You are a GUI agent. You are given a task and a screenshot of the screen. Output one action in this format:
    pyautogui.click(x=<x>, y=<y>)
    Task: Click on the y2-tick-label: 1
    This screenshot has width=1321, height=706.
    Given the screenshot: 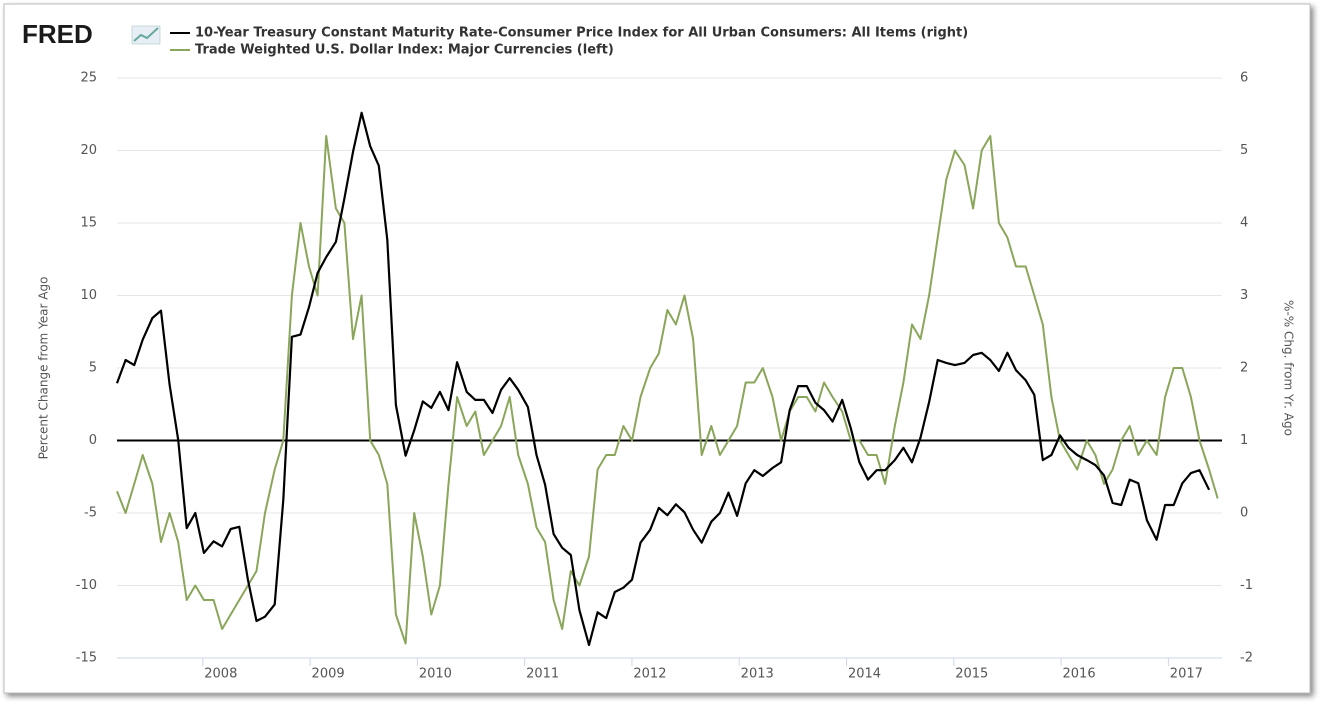 What is the action you would take?
    pyautogui.click(x=1244, y=440)
    